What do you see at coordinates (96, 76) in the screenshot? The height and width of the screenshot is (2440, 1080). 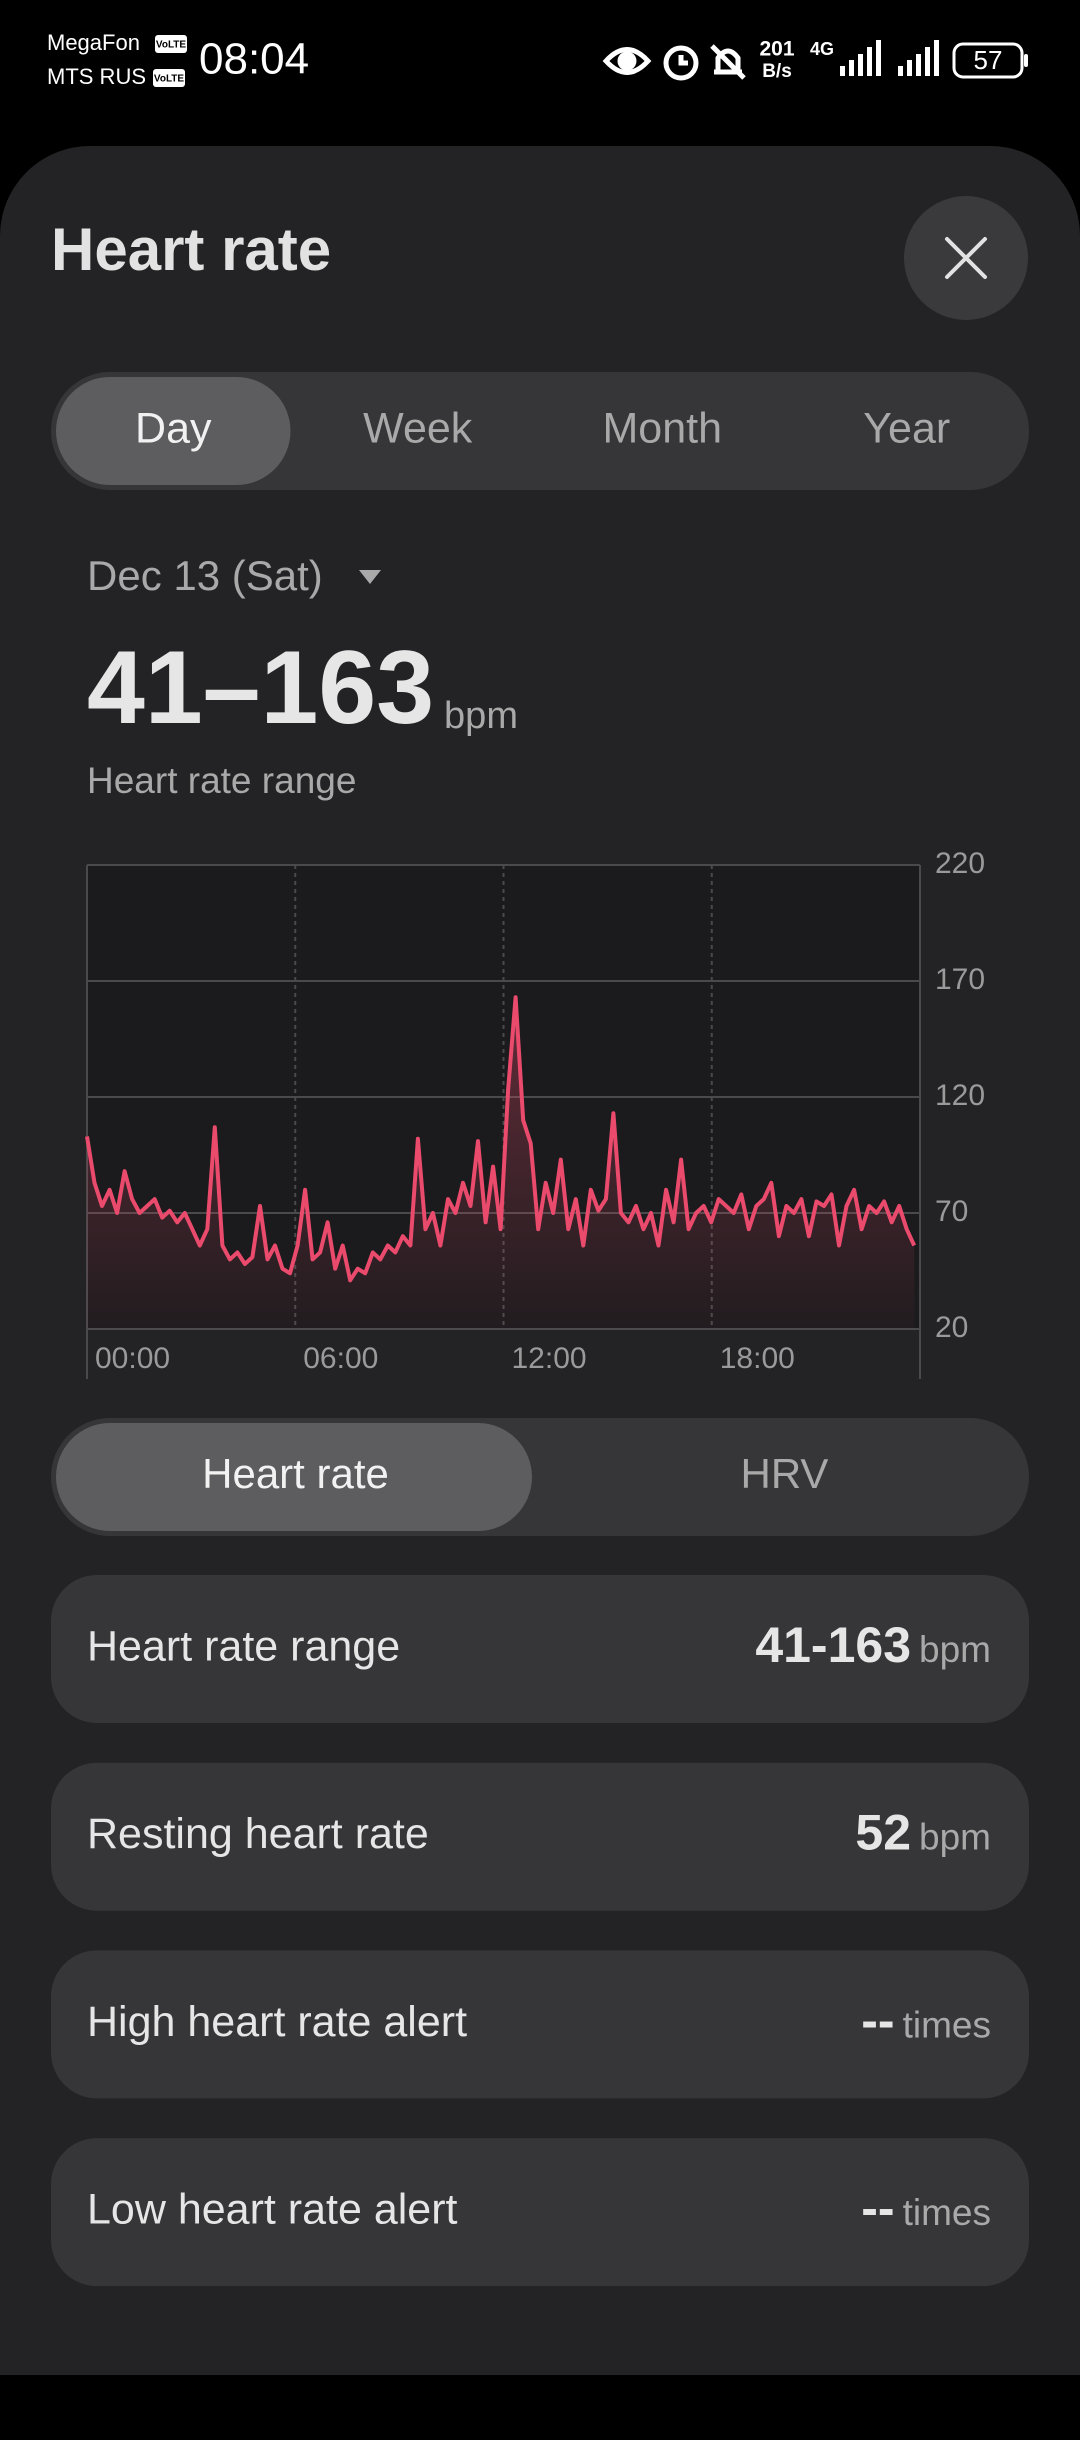 I see `carrier: MTS RUS` at bounding box center [96, 76].